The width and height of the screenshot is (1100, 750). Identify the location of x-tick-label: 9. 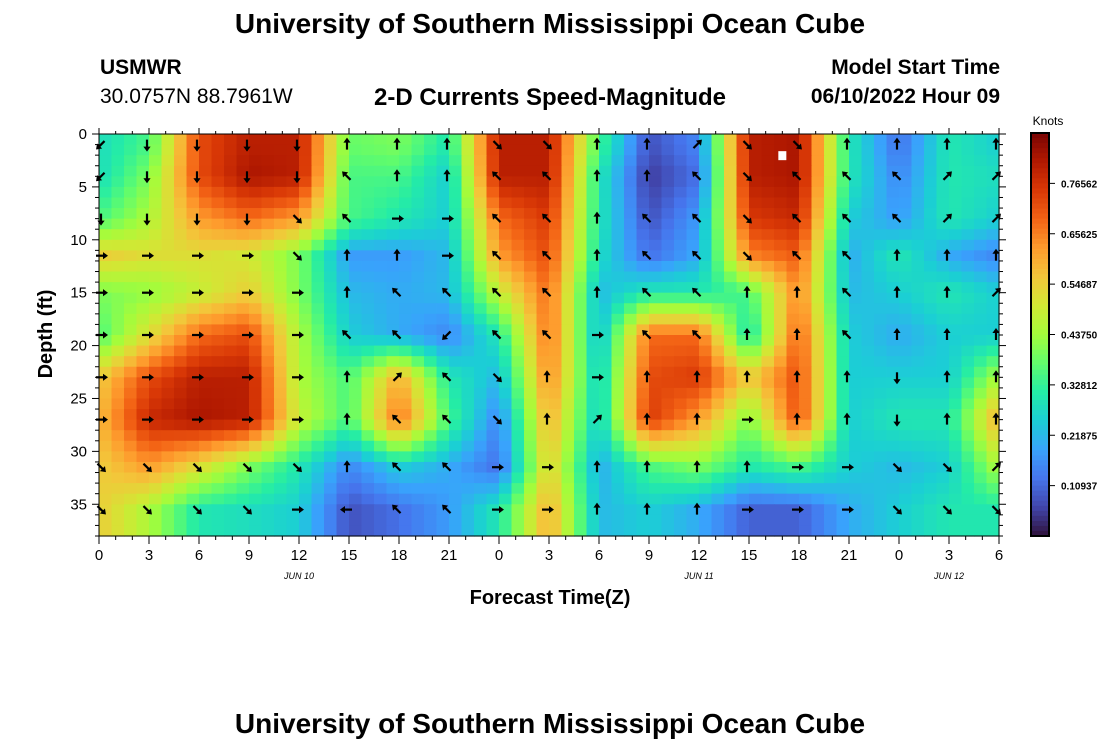
(649, 555).